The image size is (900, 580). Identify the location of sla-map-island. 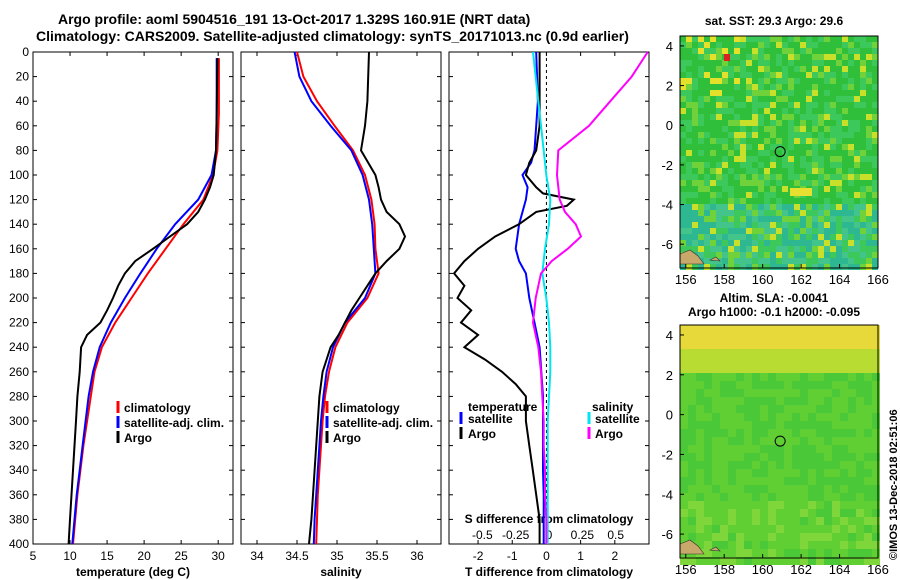
(714, 549).